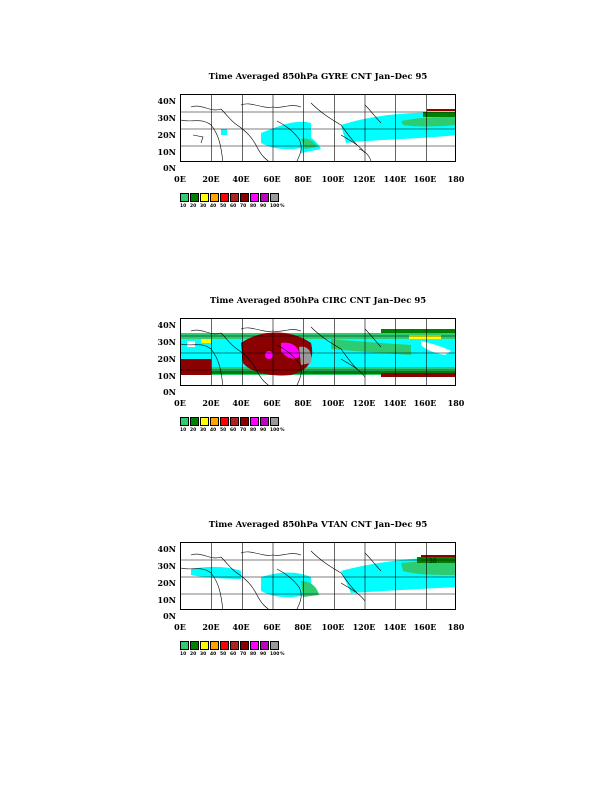 The width and height of the screenshot is (612, 792). Describe the element at coordinates (318, 525) in the screenshot. I see `panel-title: Time Averaged 850hPa VTAN CNT Jan–Dec 95` at that location.